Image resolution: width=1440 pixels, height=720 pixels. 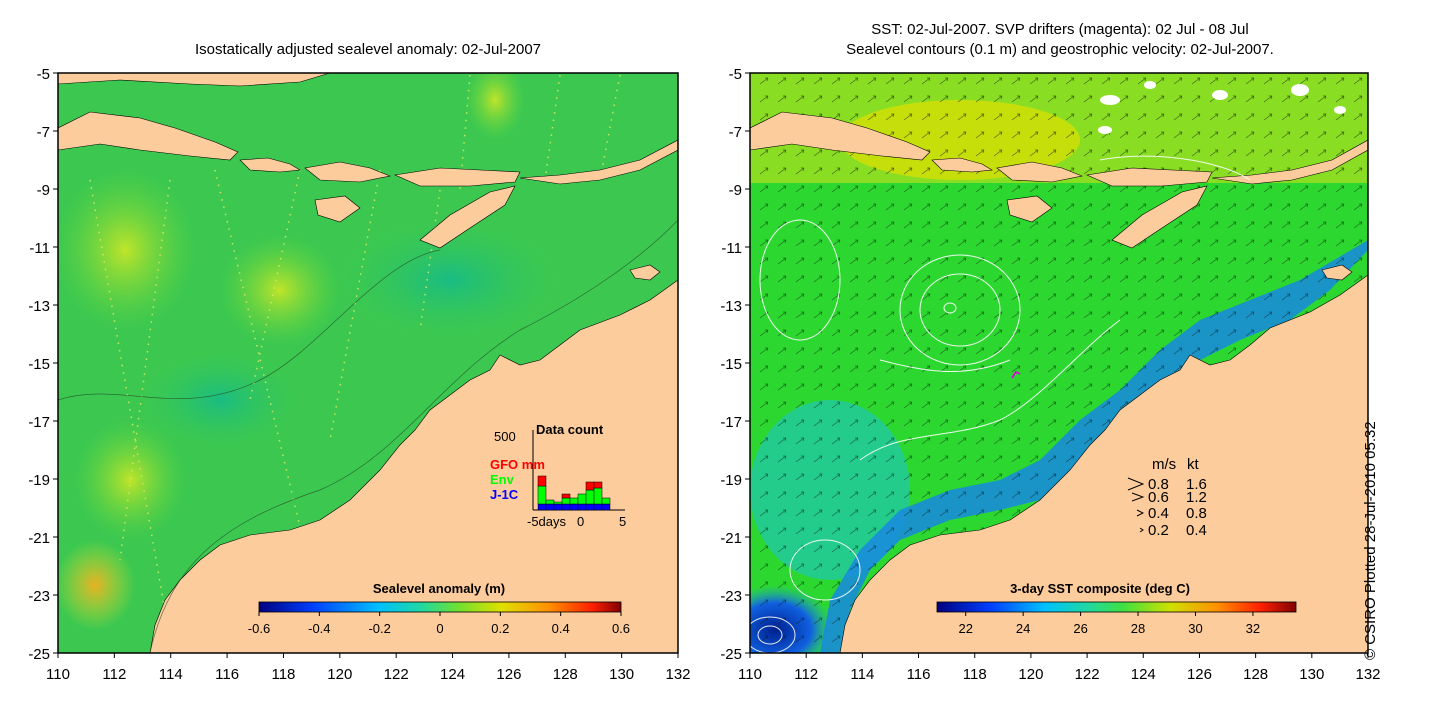 What do you see at coordinates (574, 493) in the screenshot?
I see `data-count-bars` at bounding box center [574, 493].